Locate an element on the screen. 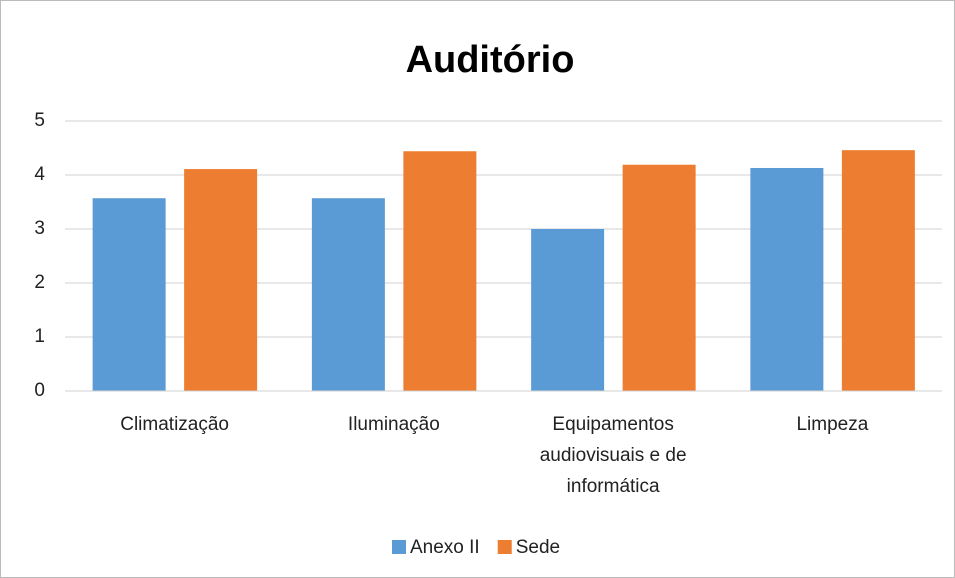 The width and height of the screenshot is (955, 578). x-tick-label: Equipamentos audiovisuais e de informática is located at coordinates (613, 455).